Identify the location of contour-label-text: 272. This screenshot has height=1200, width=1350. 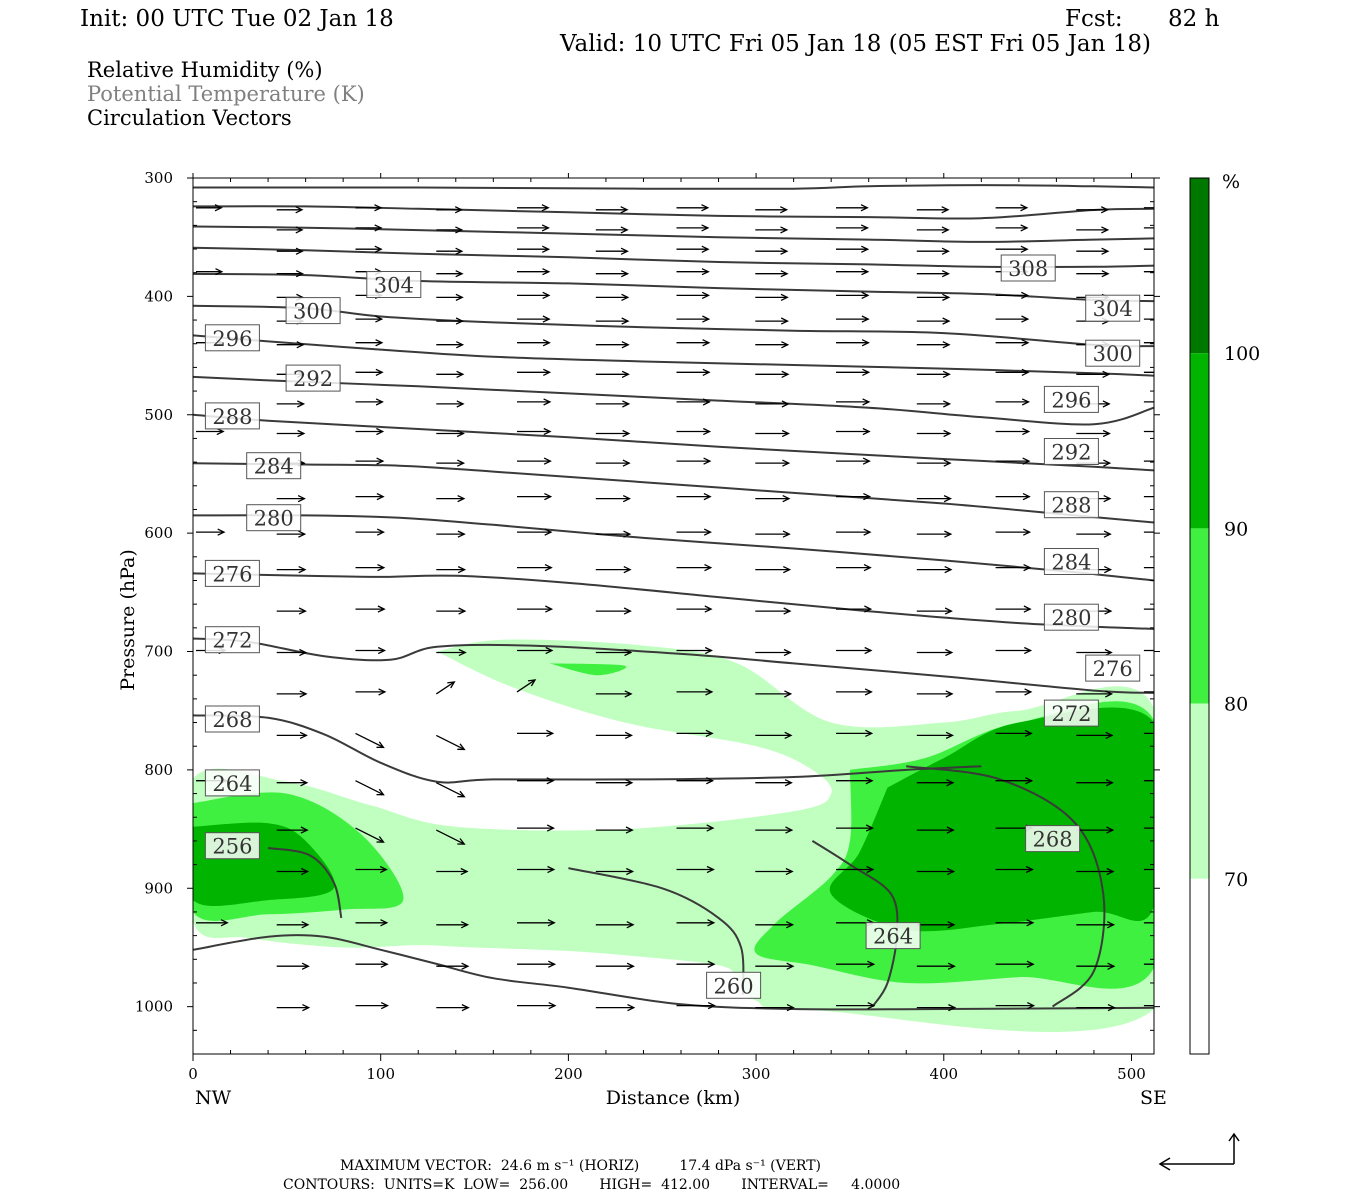
(232, 641).